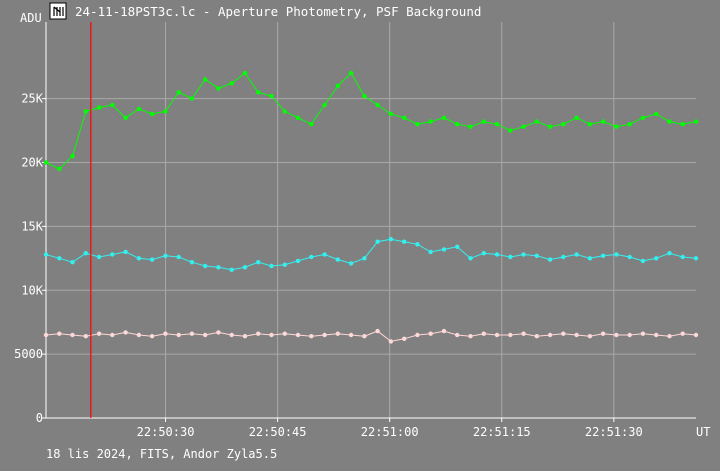 Image resolution: width=720 pixels, height=471 pixels. What do you see at coordinates (32, 290) in the screenshot?
I see `y-tick-label: 10K` at bounding box center [32, 290].